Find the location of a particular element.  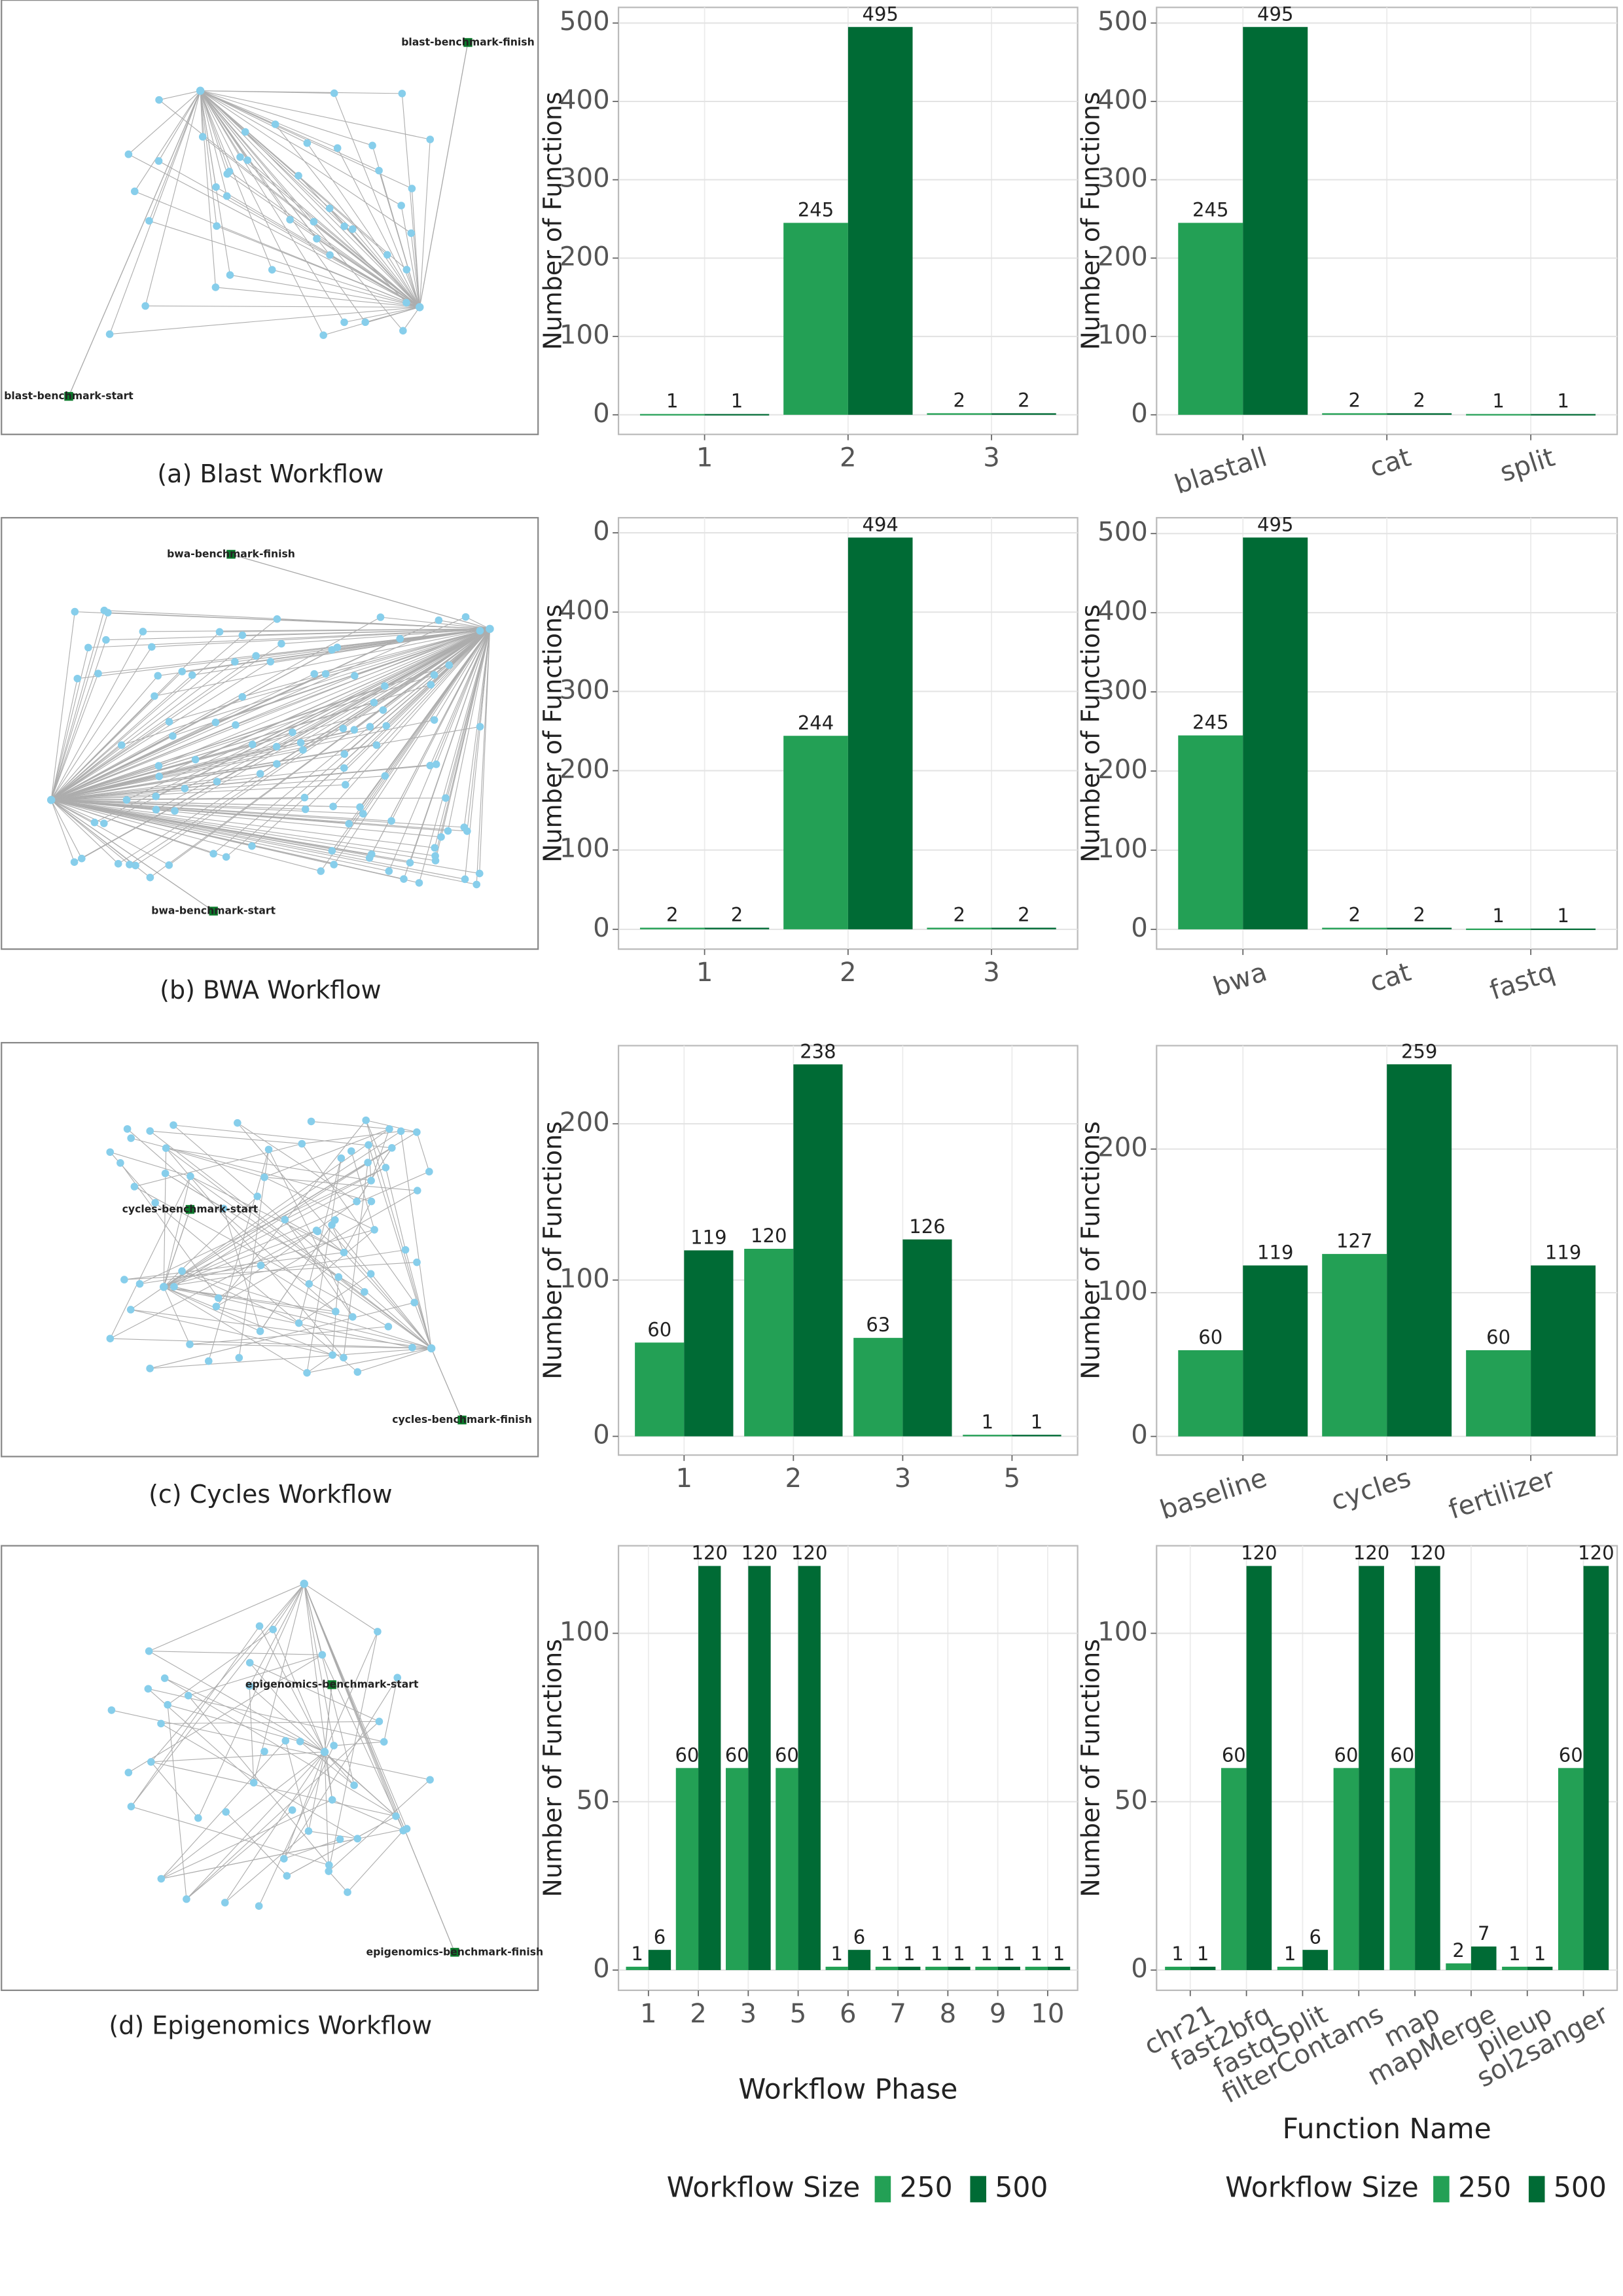

legend-label: 250 is located at coordinates (927, 2188).